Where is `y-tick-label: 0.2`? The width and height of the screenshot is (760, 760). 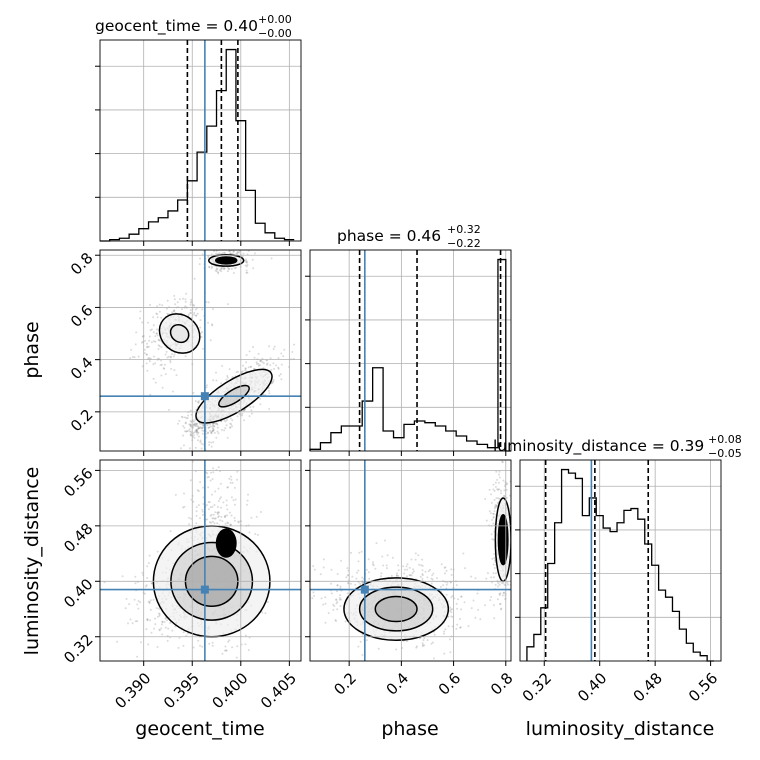 y-tick-label: 0.2 is located at coordinates (82, 421).